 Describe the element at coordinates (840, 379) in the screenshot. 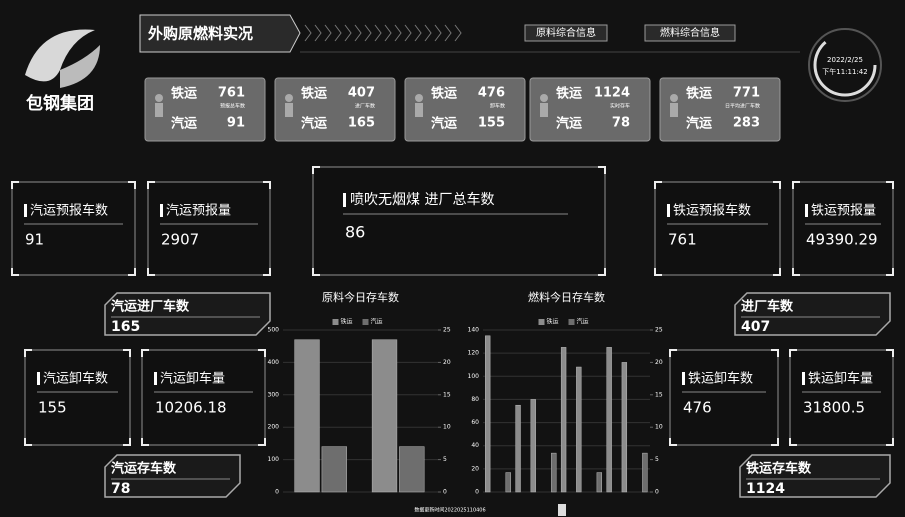

I see `panel-label: 铁运卸车量` at that location.